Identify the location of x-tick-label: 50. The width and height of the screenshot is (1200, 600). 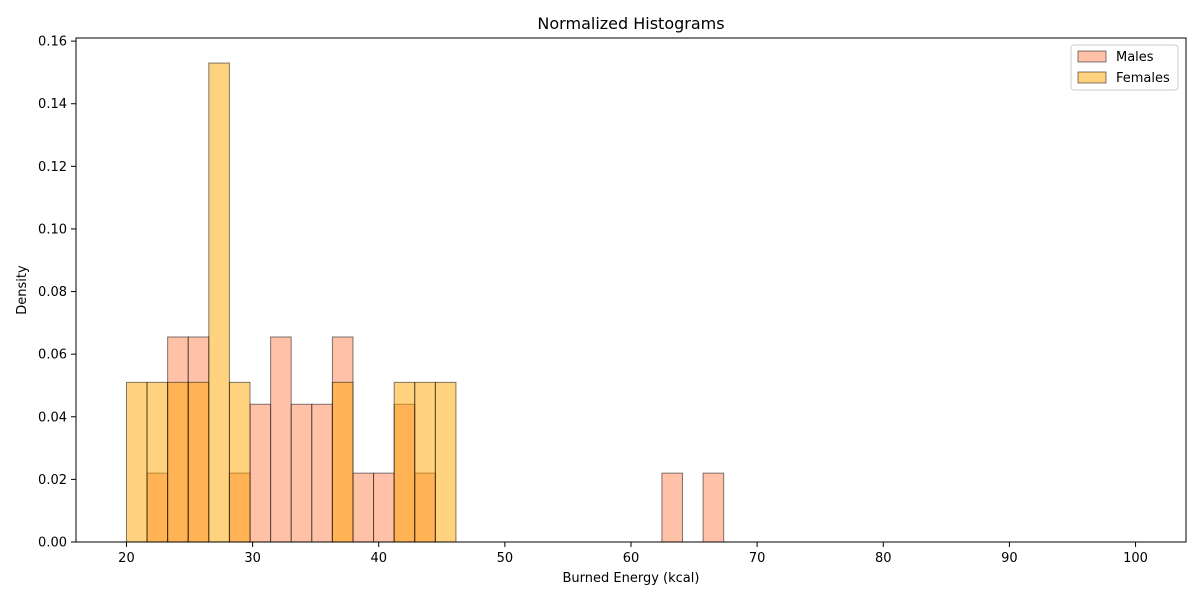
(505, 558).